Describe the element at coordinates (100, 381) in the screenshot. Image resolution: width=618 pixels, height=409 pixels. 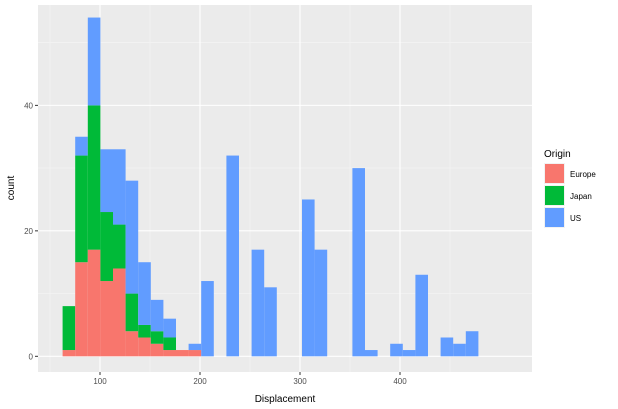
I see `x-tick-label: 100` at that location.